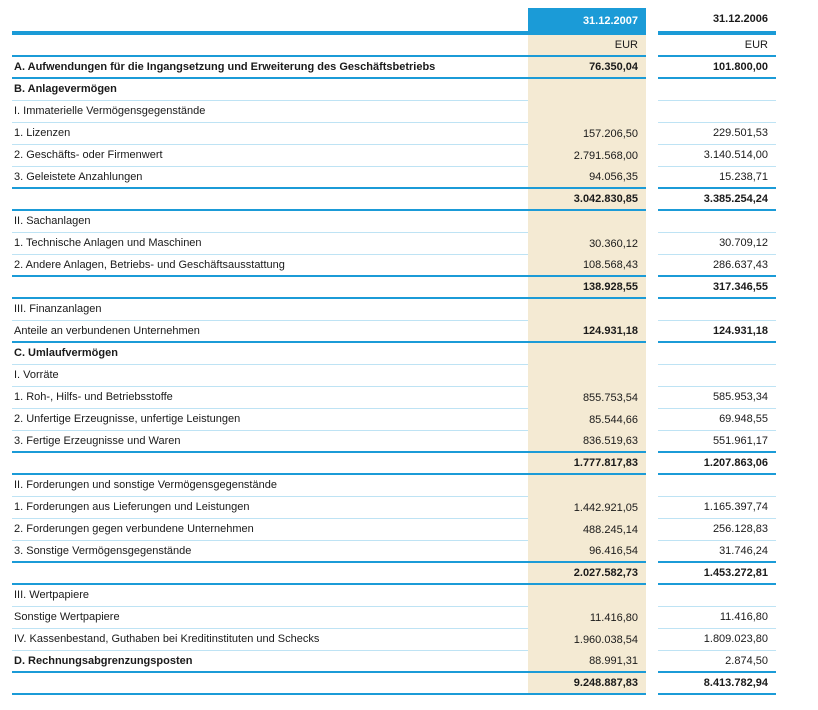 Image resolution: width=818 pixels, height=710 pixels. I want to click on row-value-2007: 96.416,54, so click(587, 552).